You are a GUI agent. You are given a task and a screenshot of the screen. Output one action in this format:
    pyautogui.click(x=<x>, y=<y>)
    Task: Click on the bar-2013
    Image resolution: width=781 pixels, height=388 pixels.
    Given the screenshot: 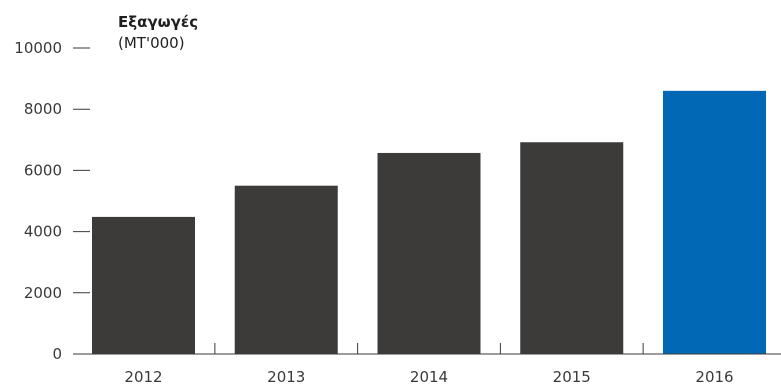 What is the action you would take?
    pyautogui.click(x=286, y=269)
    